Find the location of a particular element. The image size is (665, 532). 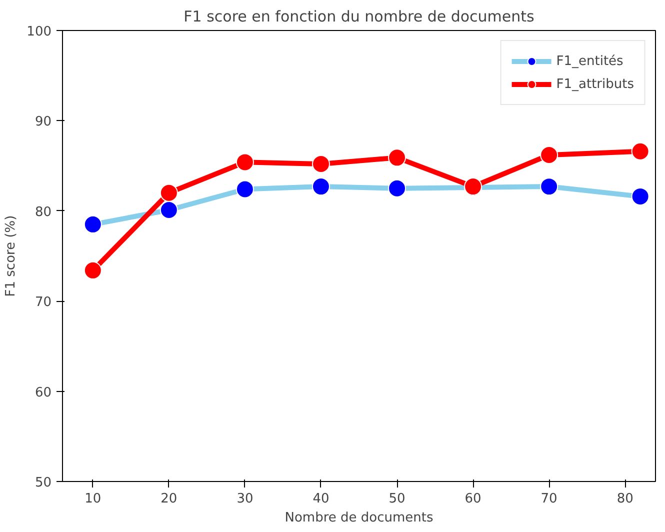

x-tick-label: 80 is located at coordinates (625, 499).